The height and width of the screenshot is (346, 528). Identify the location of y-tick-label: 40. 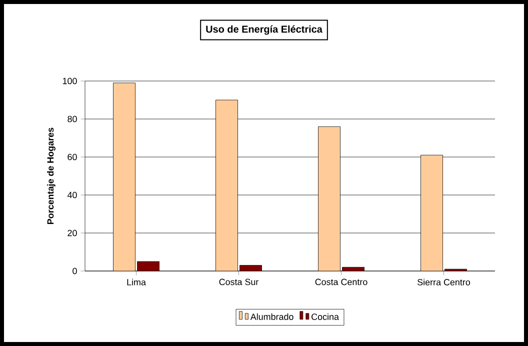
(72, 195).